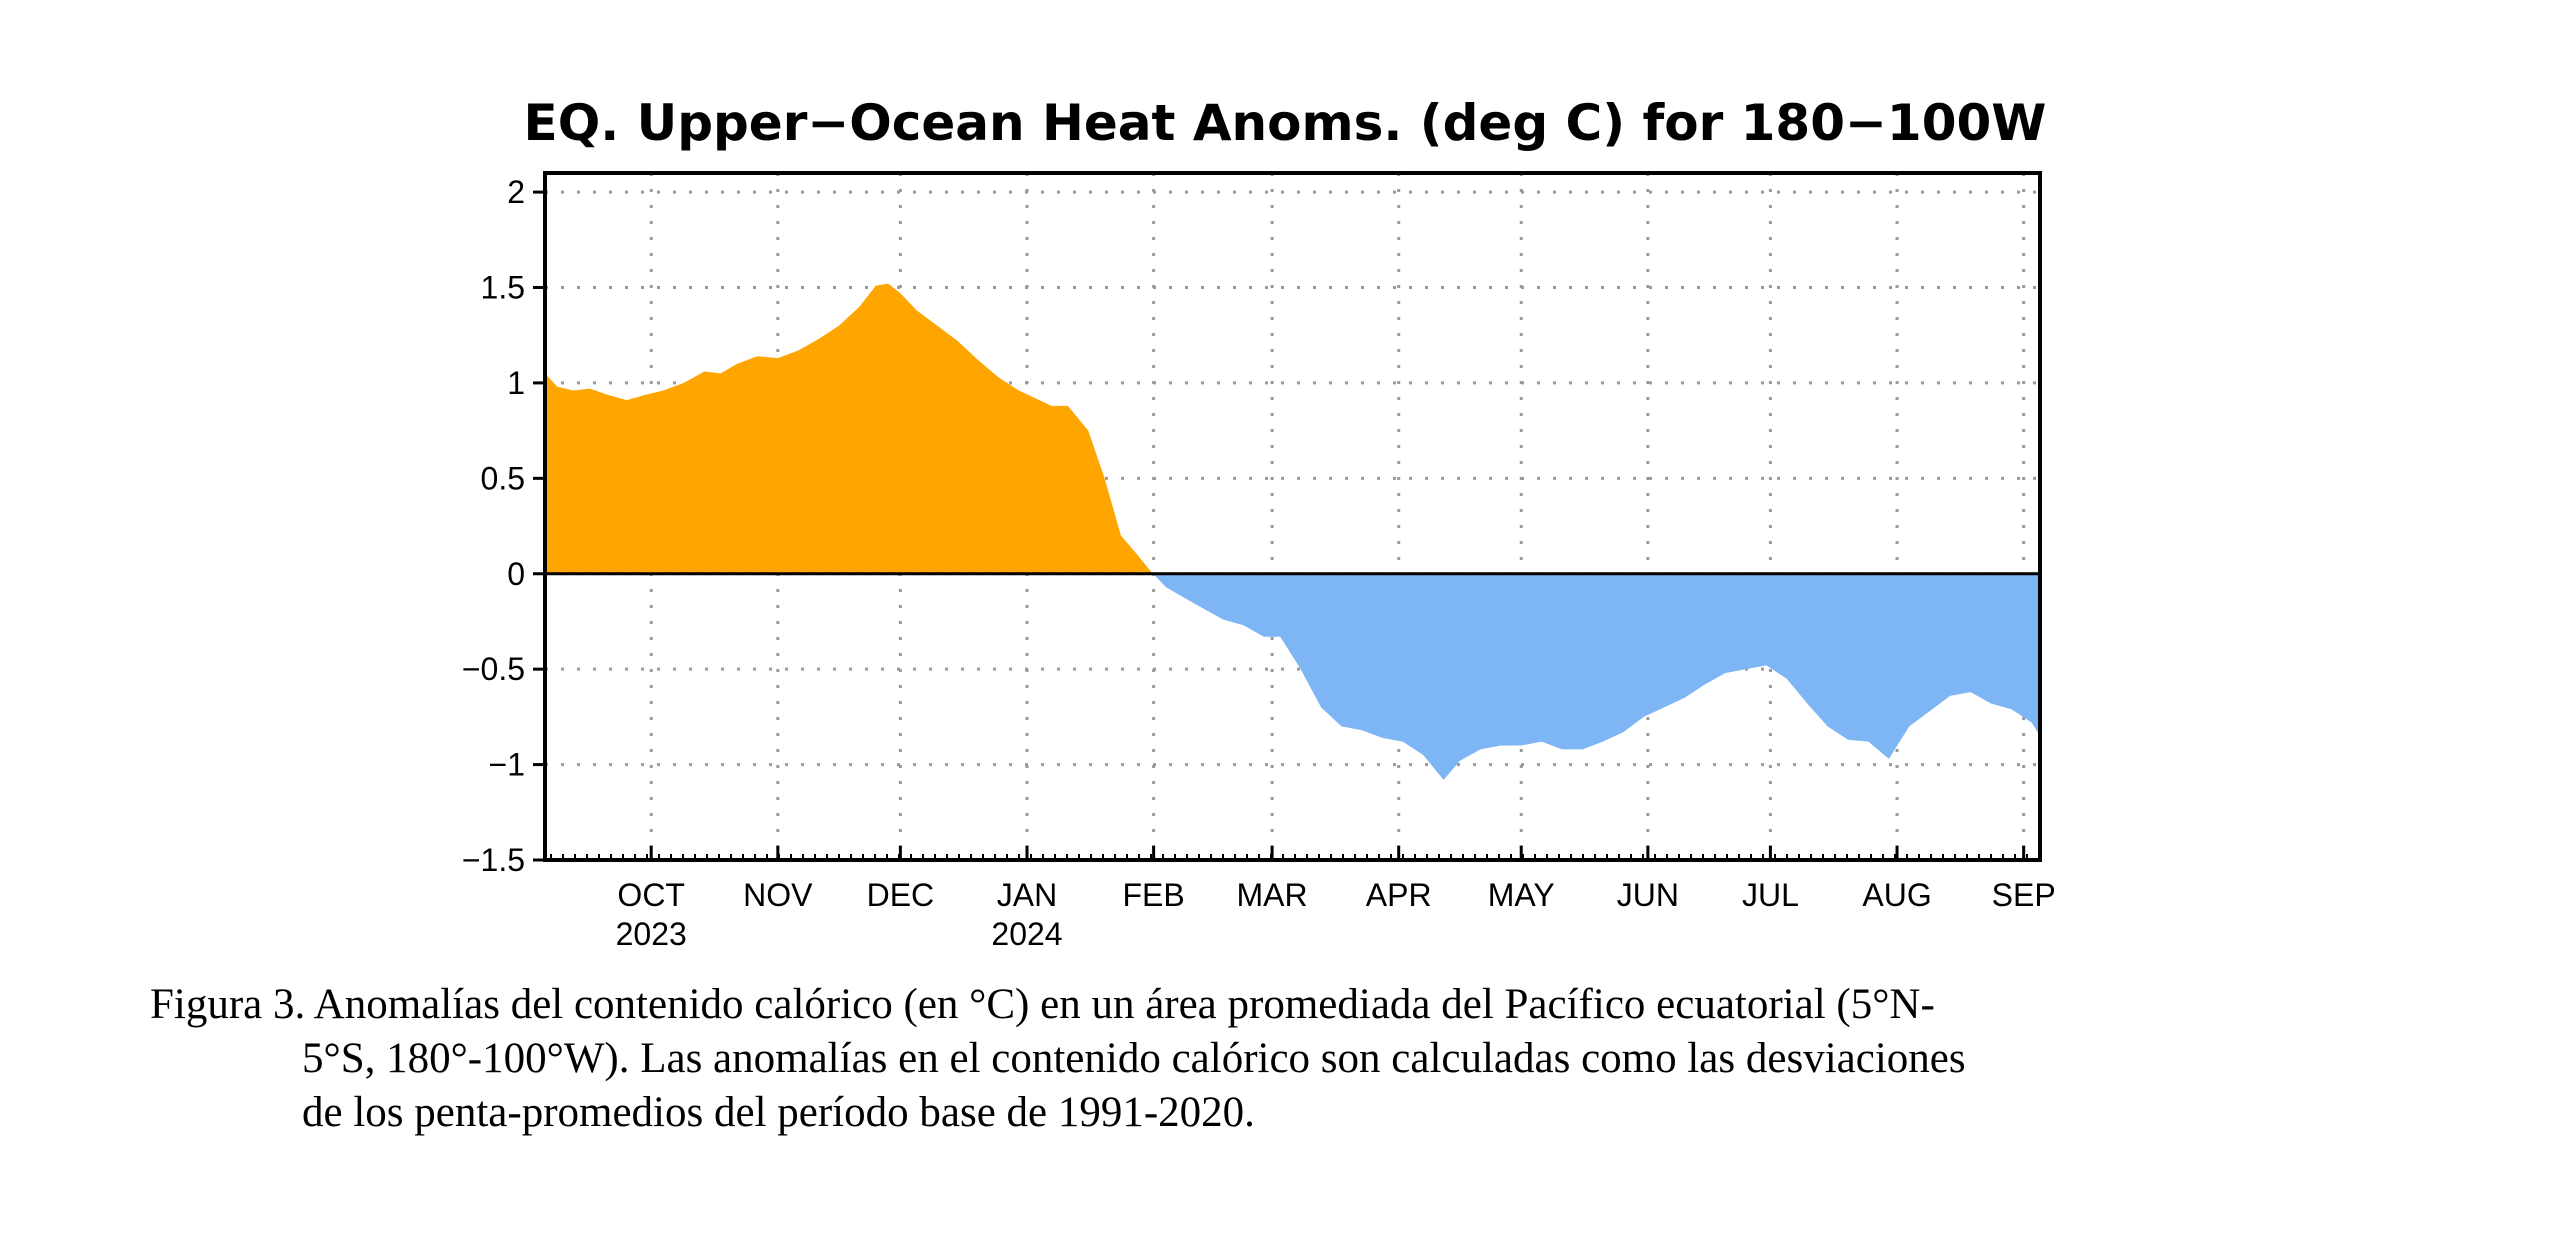 Image resolution: width=2550 pixels, height=1237 pixels. I want to click on negative-anomaly-area, so click(1596, 676).